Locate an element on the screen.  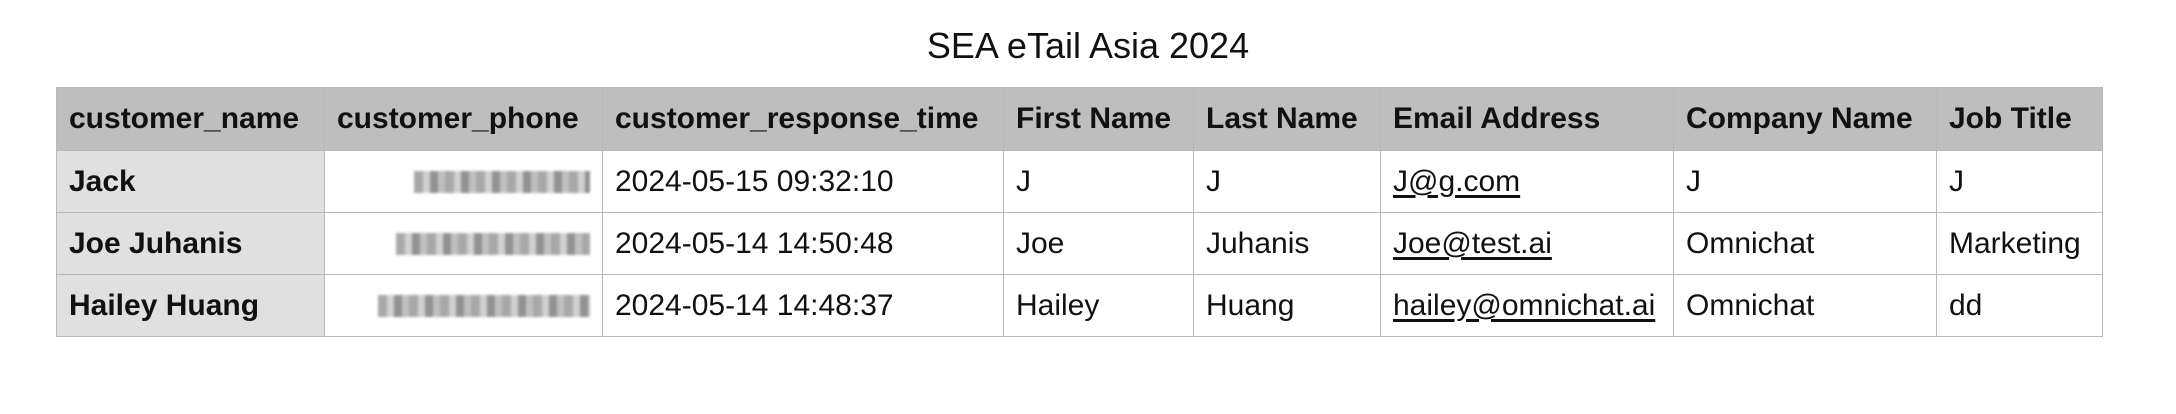
cell-job-title: dd is located at coordinates (2019, 305).